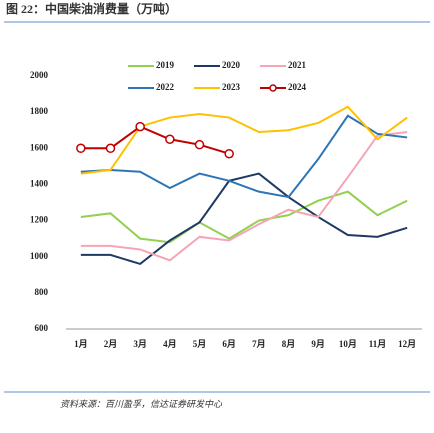 This screenshot has height=433, width=434. What do you see at coordinates (81, 344) in the screenshot?
I see `x-tick-label: 1月` at bounding box center [81, 344].